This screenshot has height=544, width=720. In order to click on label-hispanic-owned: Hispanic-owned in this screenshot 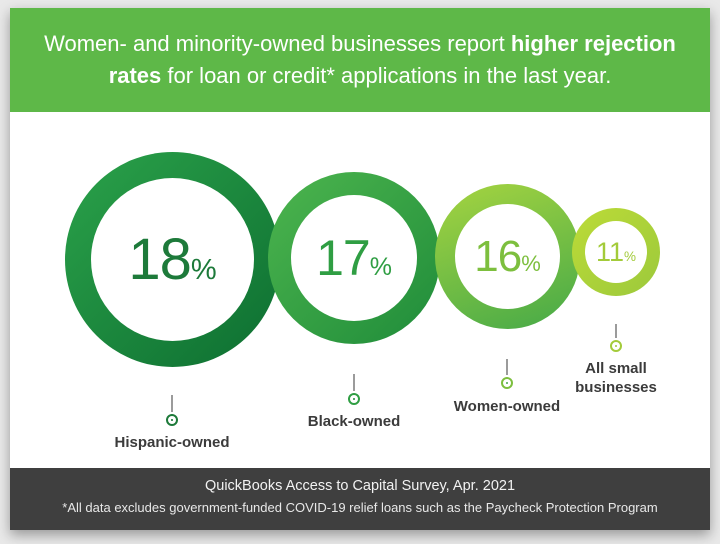, I will do `click(172, 442)`.